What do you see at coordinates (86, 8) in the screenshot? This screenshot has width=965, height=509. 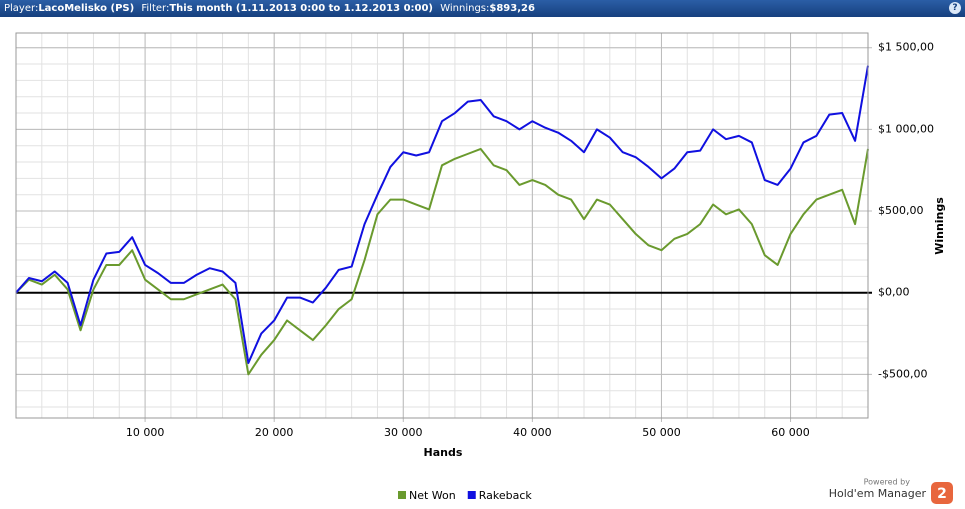 I see `player: LacoMelisko (PS)` at bounding box center [86, 8].